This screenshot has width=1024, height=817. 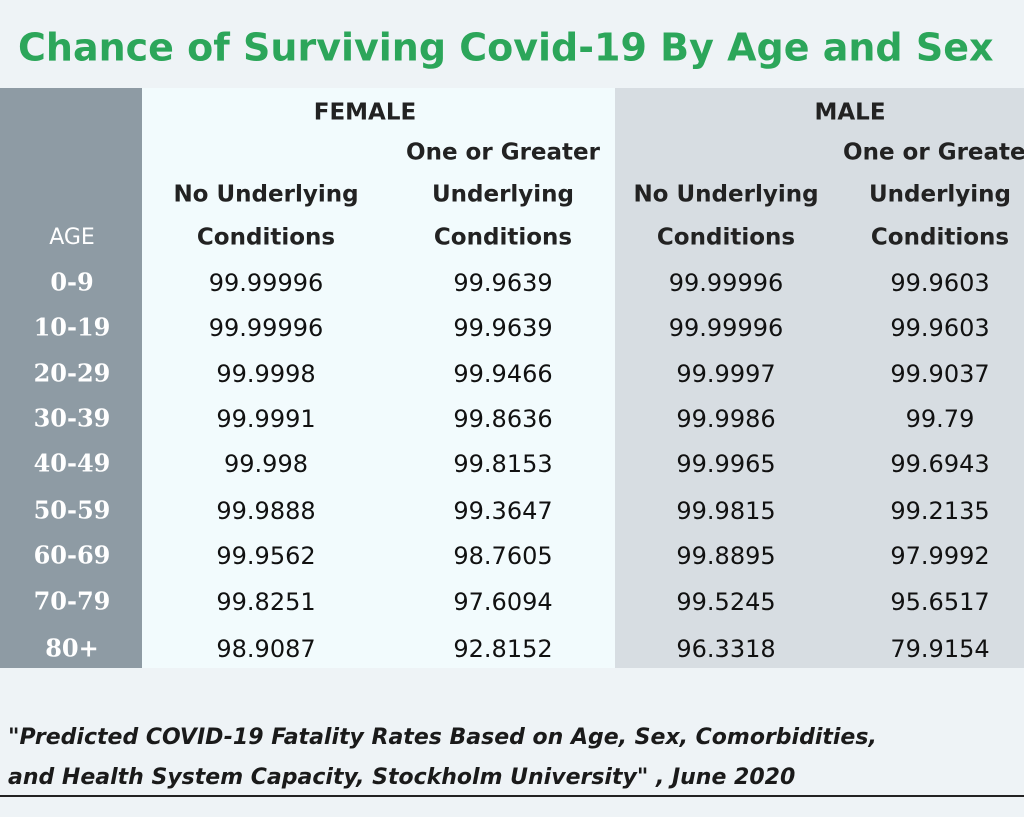 I want to click on group-header: FEMALE, so click(x=365, y=113).